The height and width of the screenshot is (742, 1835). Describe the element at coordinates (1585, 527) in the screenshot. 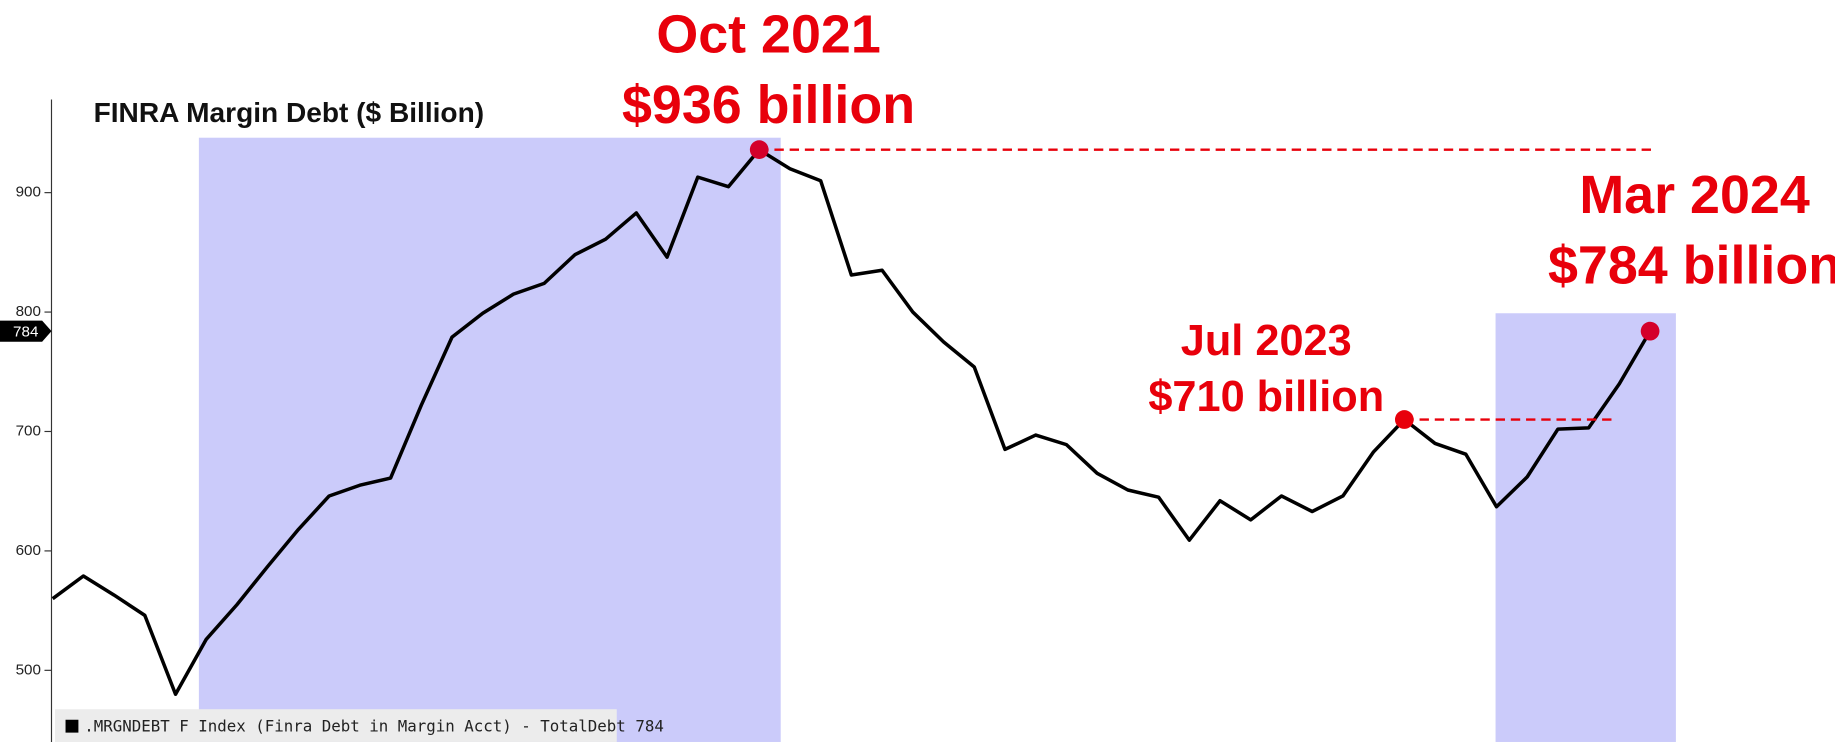

I see `shaded-span` at that location.